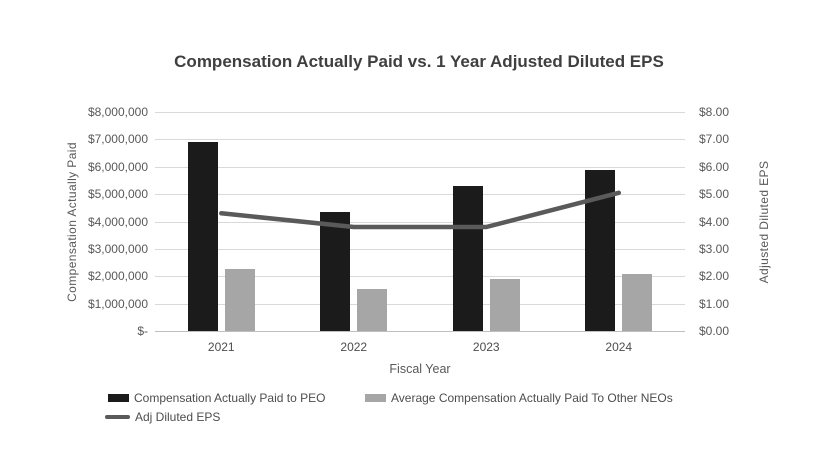 The height and width of the screenshot is (470, 838). What do you see at coordinates (117, 221) in the screenshot?
I see `left-axis-tick: $4,000,000` at bounding box center [117, 221].